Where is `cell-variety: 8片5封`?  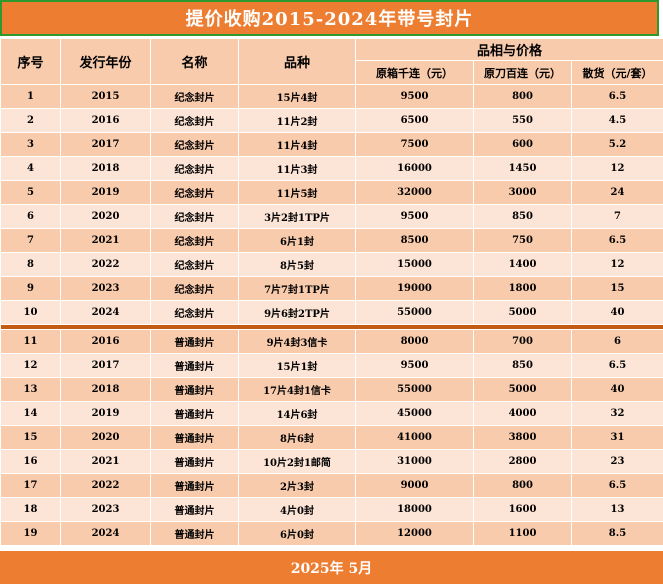 cell-variety: 8片5封 is located at coordinates (297, 264).